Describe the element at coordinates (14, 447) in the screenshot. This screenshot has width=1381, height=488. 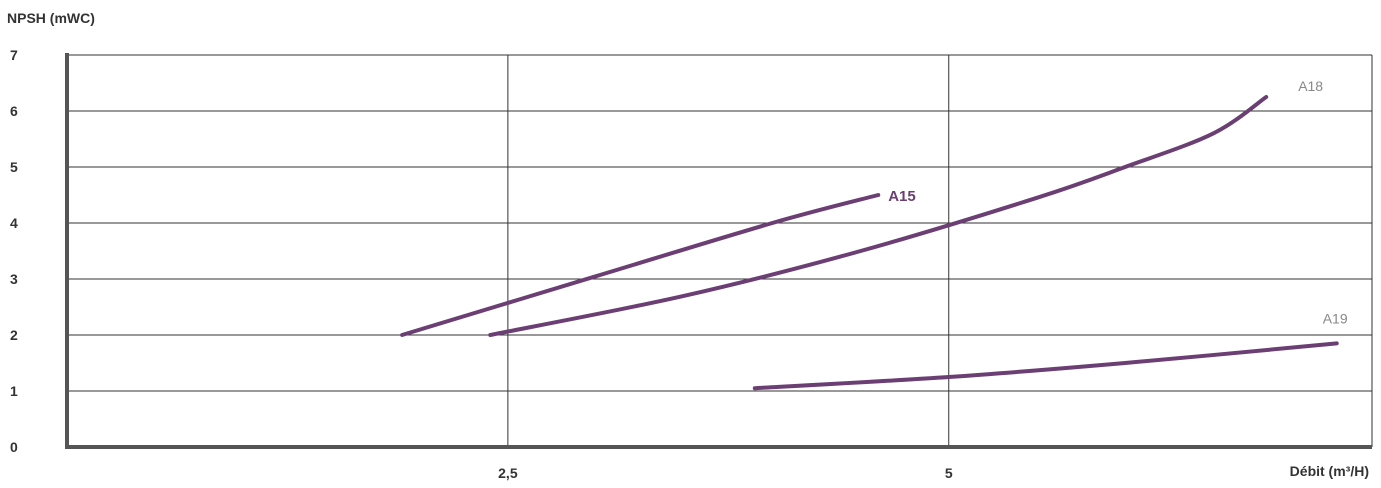
I see `y-tick-label: 0` at that location.